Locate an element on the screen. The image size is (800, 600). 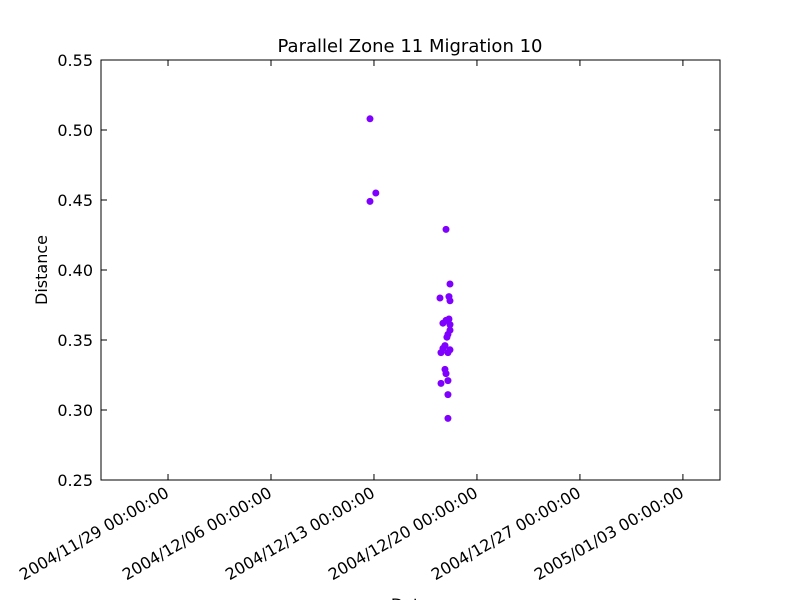
y-tick-label: 0.40 is located at coordinates (75, 270).